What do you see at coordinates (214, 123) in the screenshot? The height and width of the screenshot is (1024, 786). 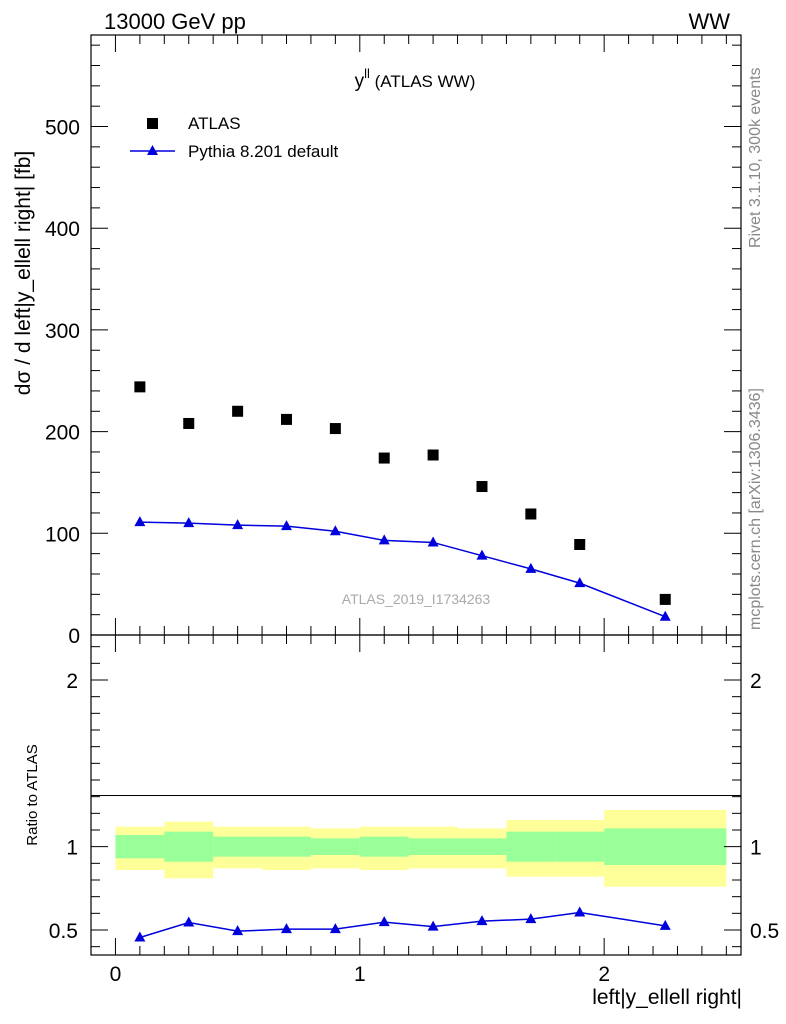 I see `legend-atlas-label: ATLAS` at bounding box center [214, 123].